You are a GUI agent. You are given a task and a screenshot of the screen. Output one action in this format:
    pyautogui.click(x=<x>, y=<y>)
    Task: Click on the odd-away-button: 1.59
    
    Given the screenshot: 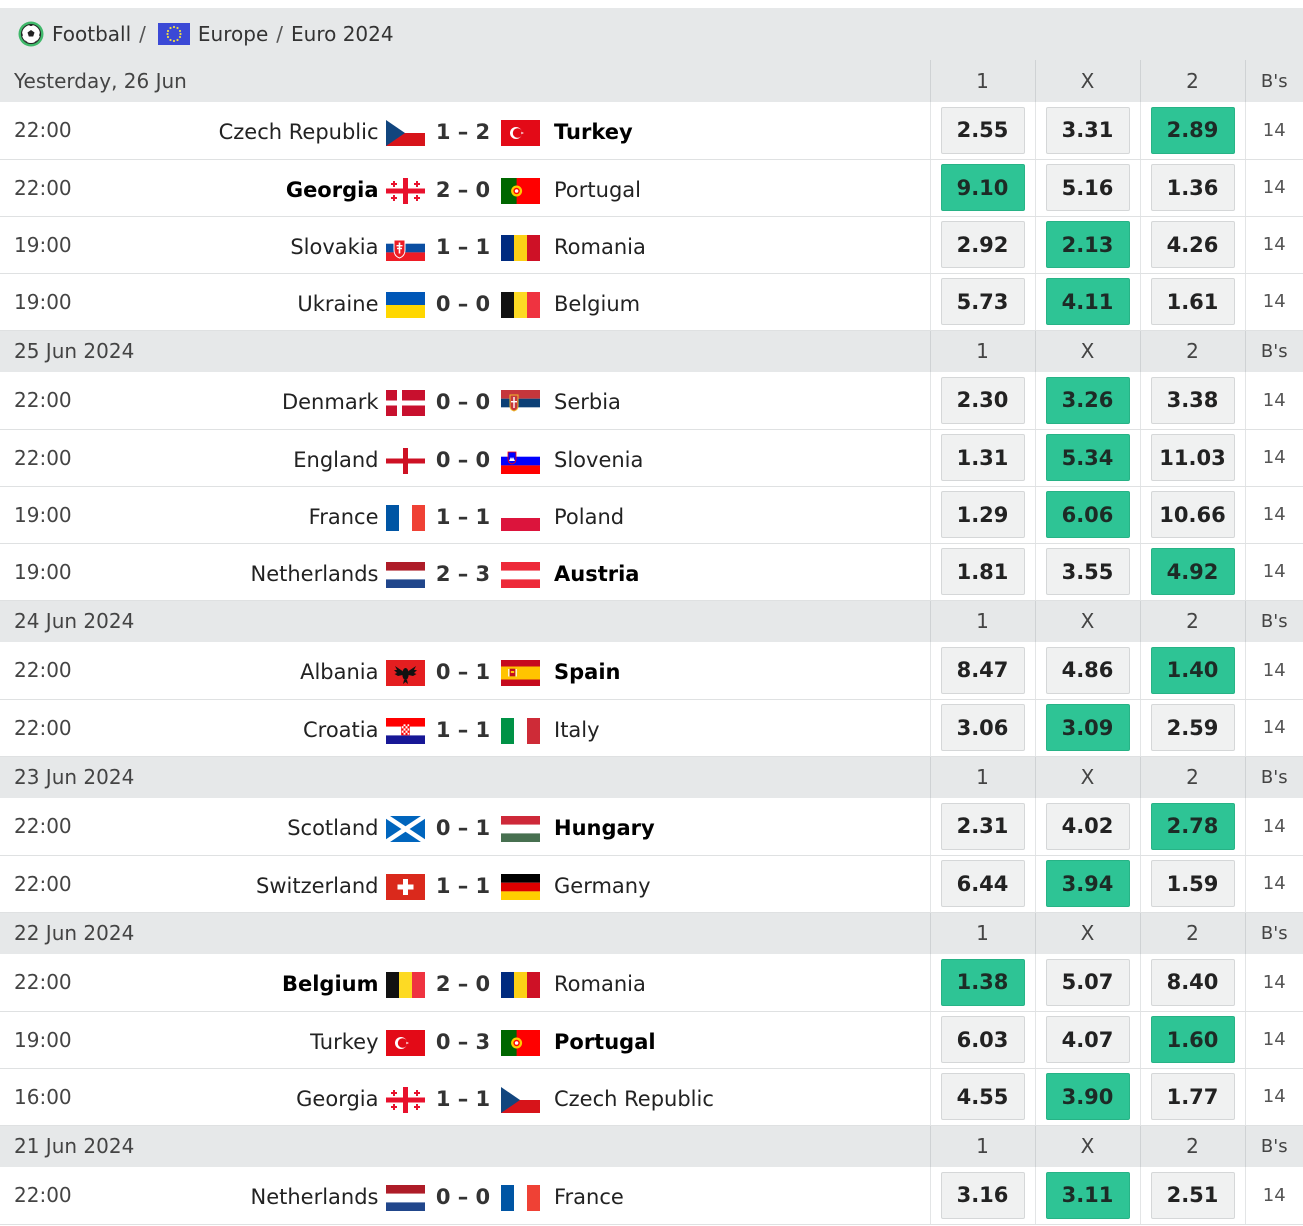 What is the action you would take?
    pyautogui.click(x=1192, y=883)
    